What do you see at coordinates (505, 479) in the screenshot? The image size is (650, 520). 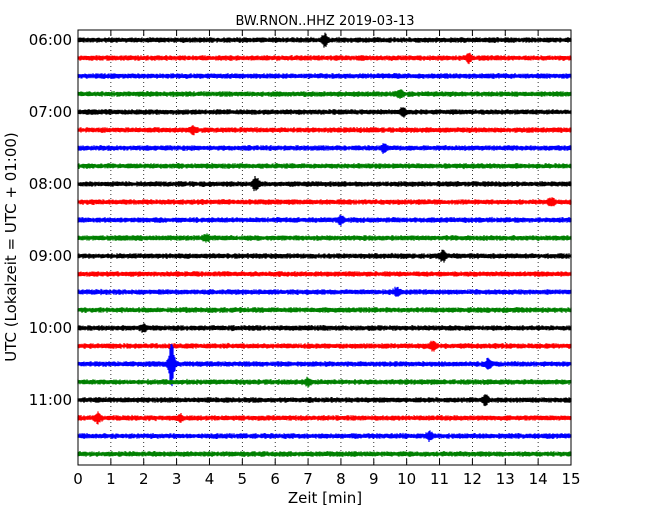 I see `x-tick-label: 13` at bounding box center [505, 479].